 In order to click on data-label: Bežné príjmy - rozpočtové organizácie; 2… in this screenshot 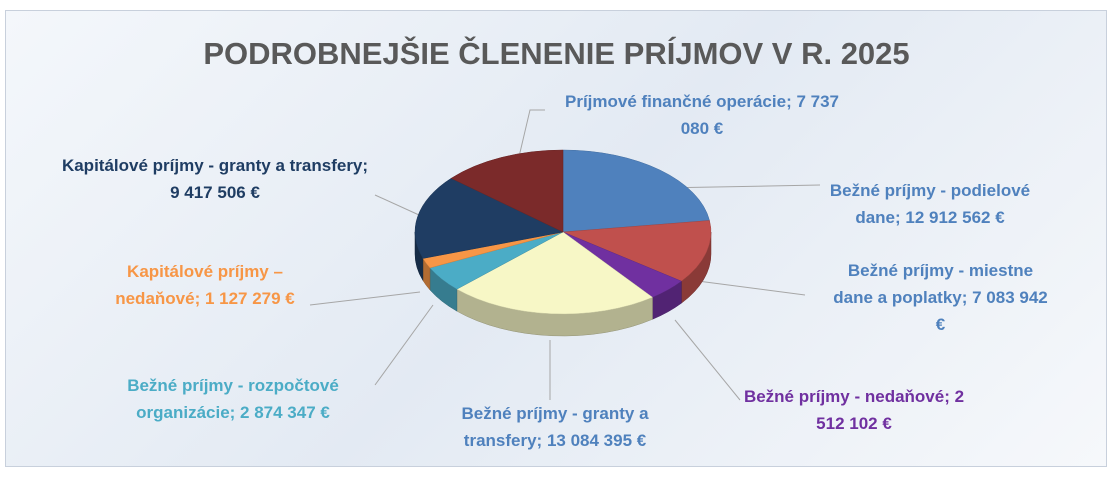, I will do `click(233, 399)`.